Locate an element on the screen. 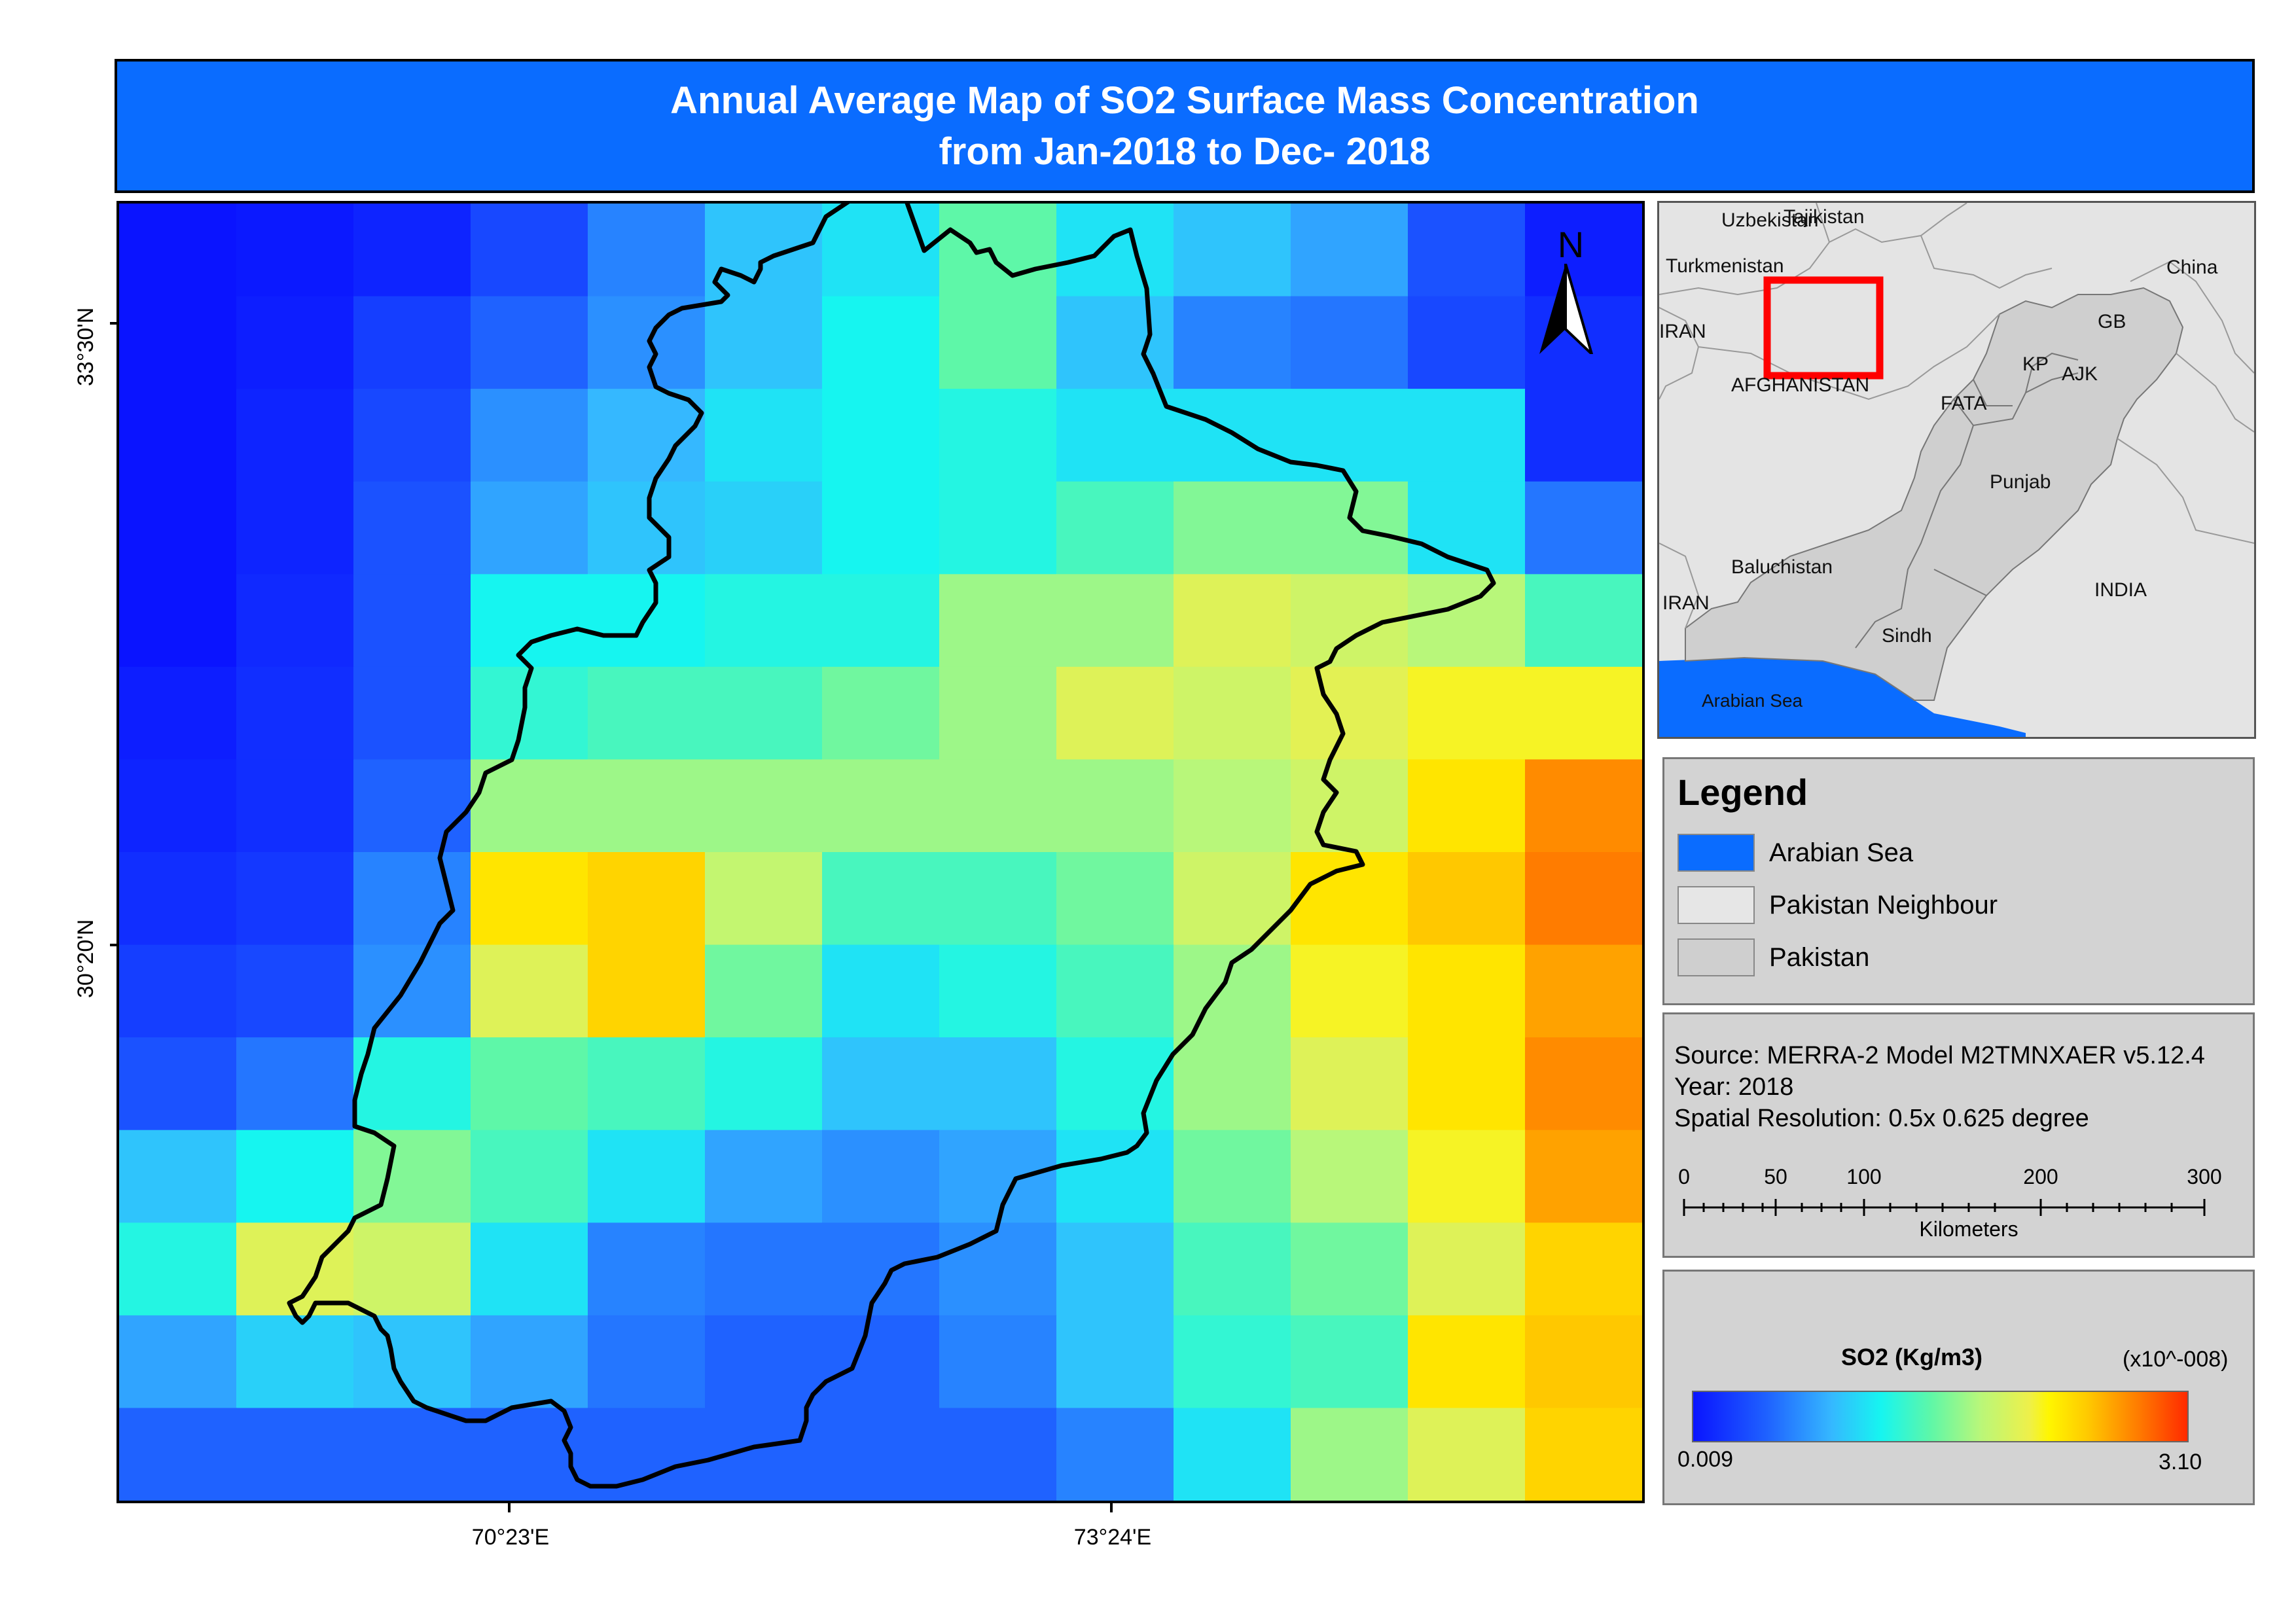  lat-tick-label: 33°30'N is located at coordinates (85, 346).